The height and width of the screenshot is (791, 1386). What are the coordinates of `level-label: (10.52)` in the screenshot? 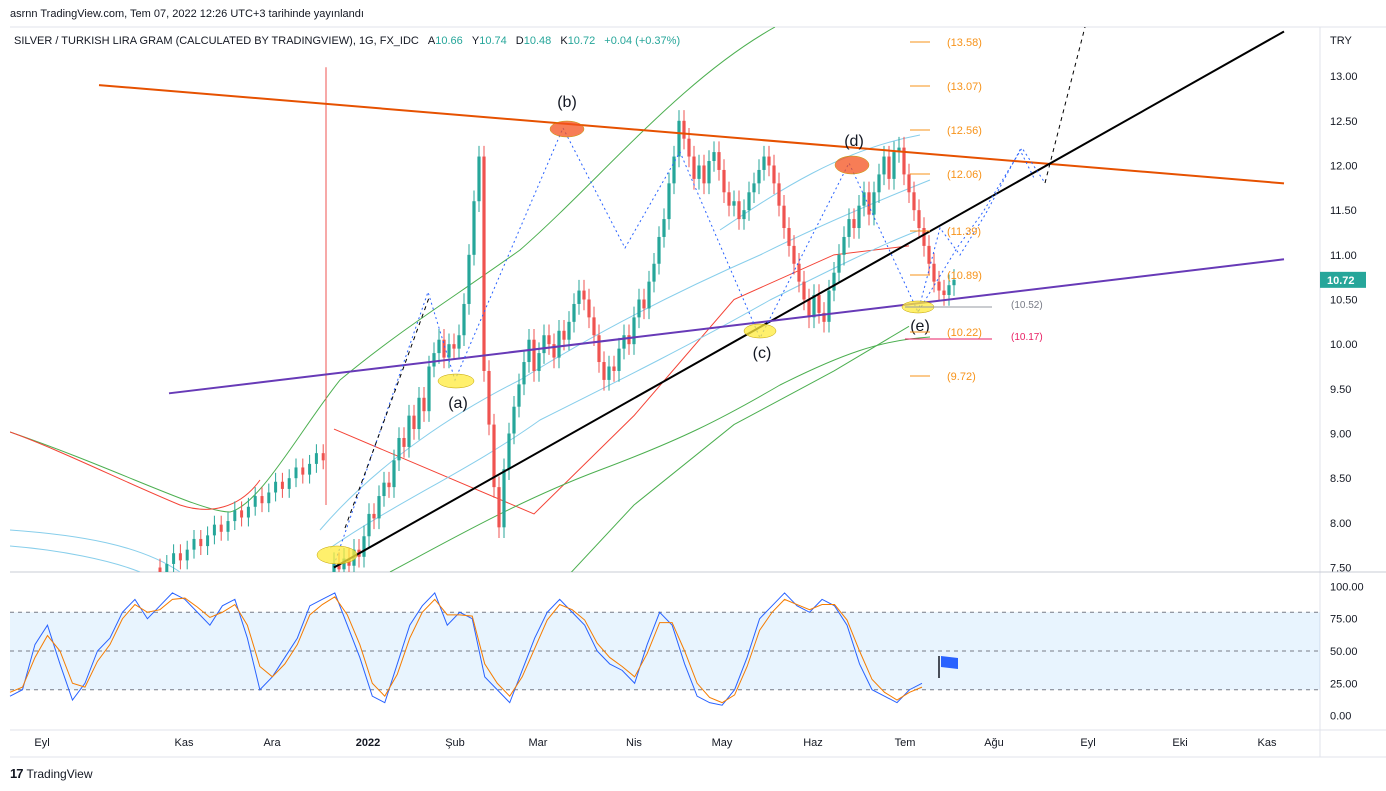 It's located at (1027, 305).